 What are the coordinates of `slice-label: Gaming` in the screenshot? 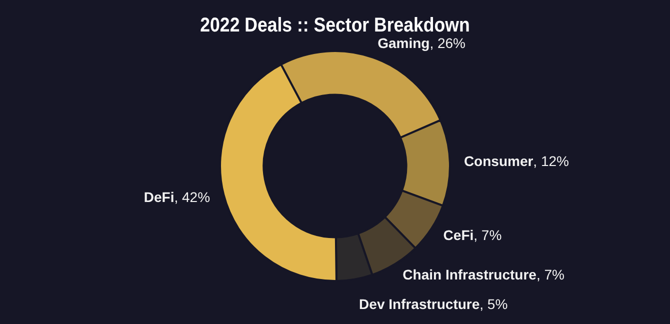 It's located at (404, 43).